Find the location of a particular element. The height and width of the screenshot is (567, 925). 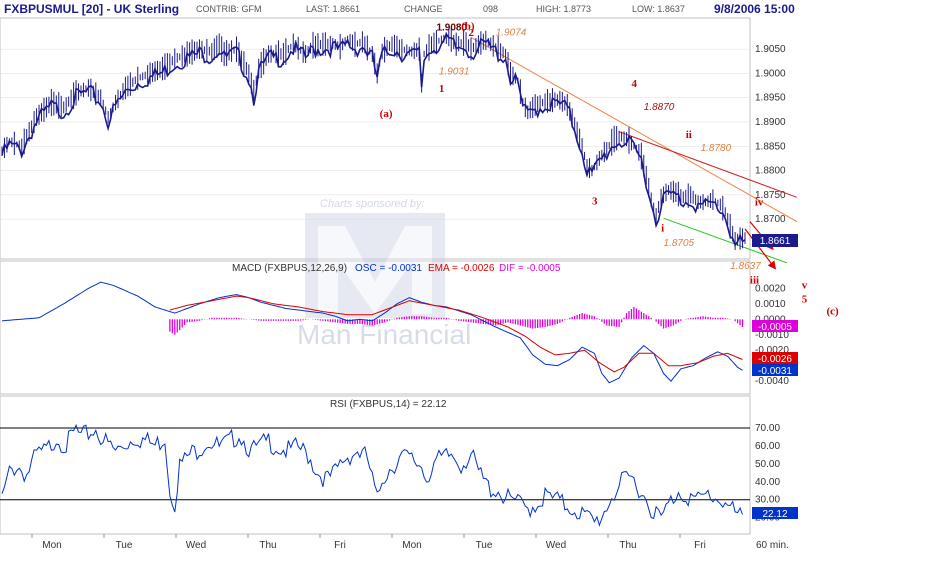

annotation-price_label: 1.9080 is located at coordinates (451, 28).